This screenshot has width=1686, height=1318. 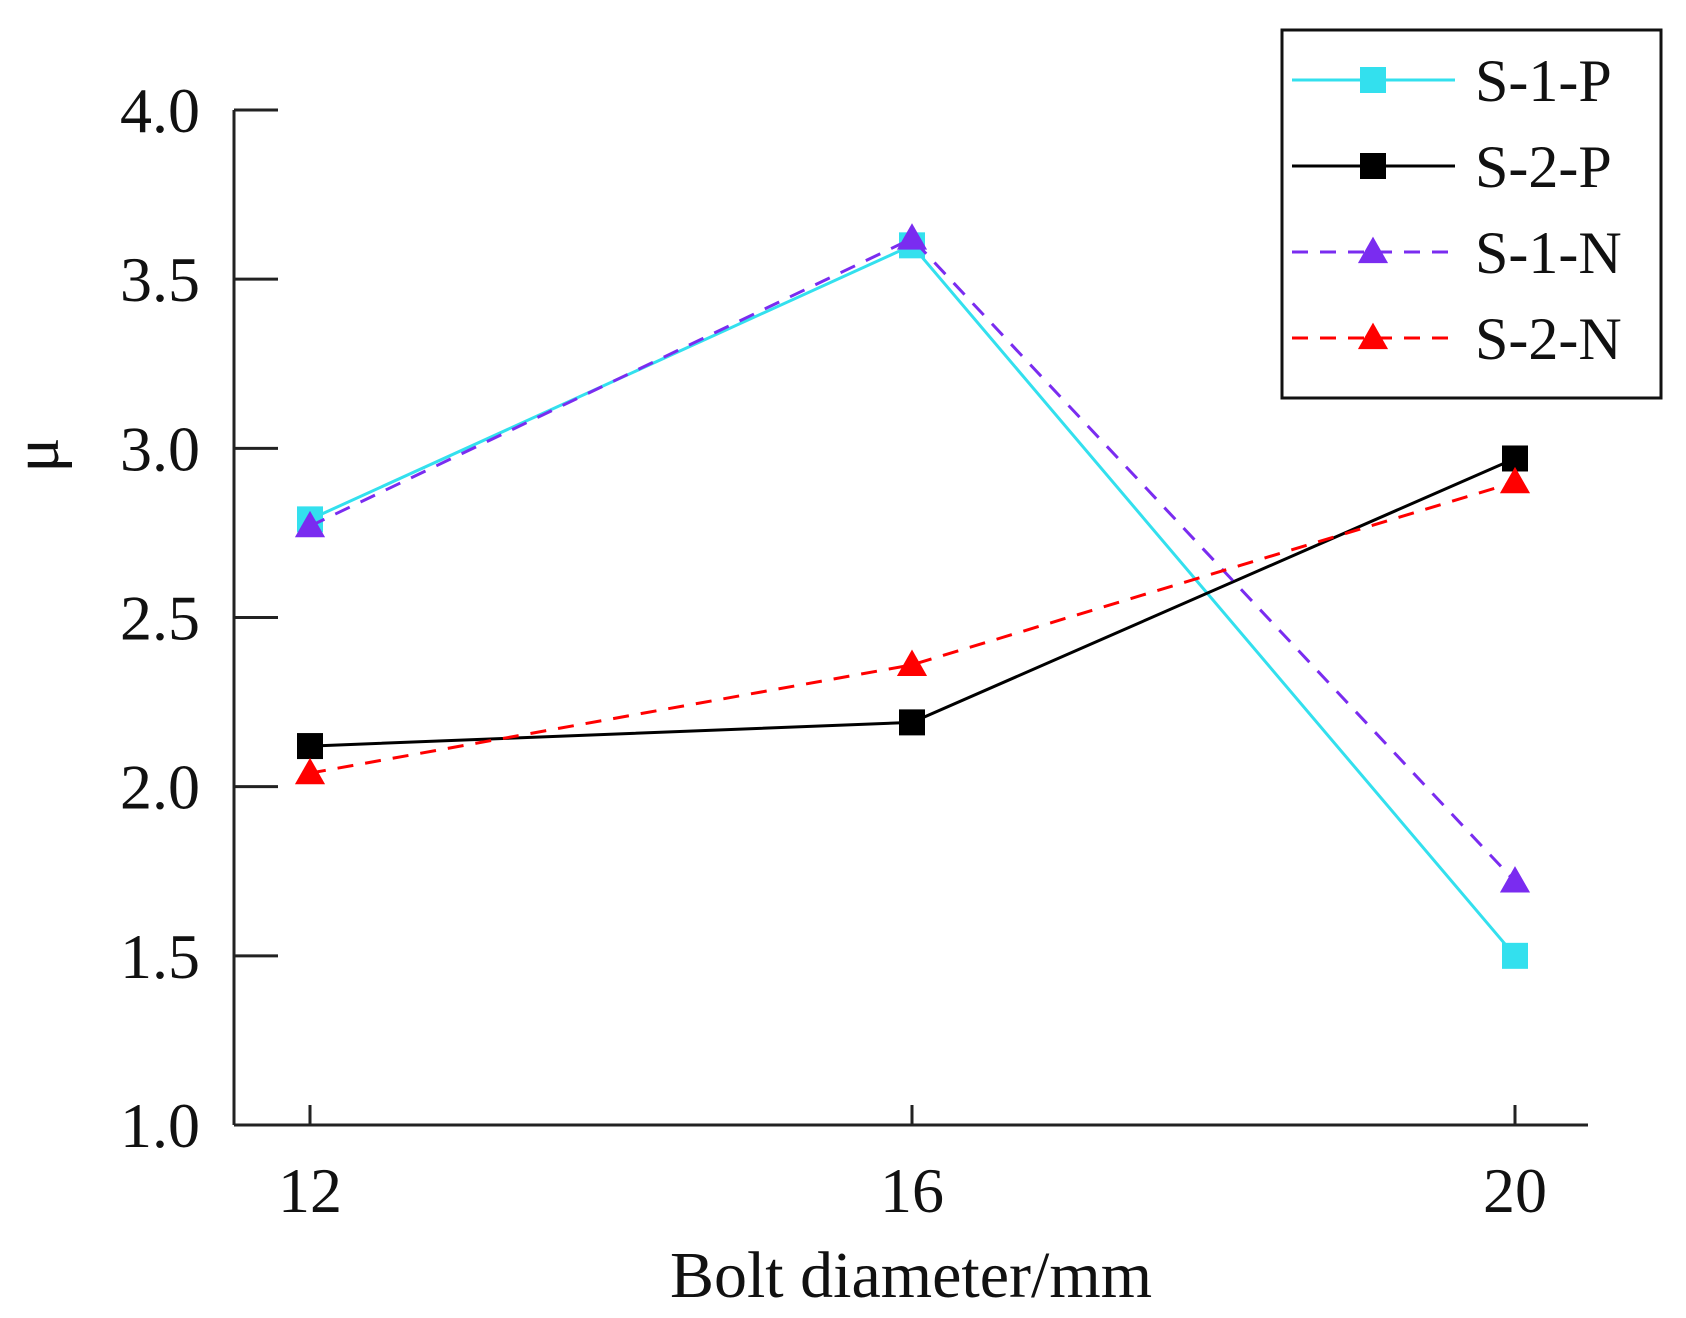 I want to click on legend: S-1-P S-2-P S-1-N S-2-N, so click(x=1471, y=214).